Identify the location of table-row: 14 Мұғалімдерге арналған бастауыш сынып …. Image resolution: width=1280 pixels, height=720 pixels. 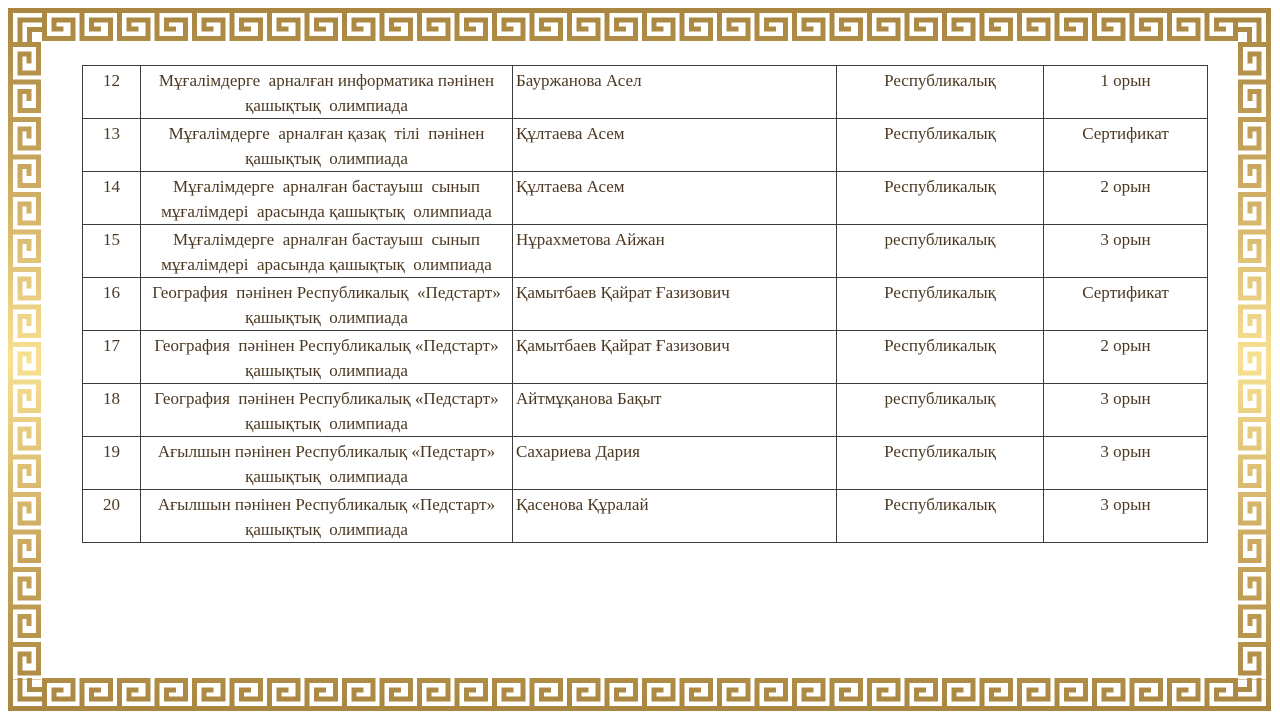
(645, 198).